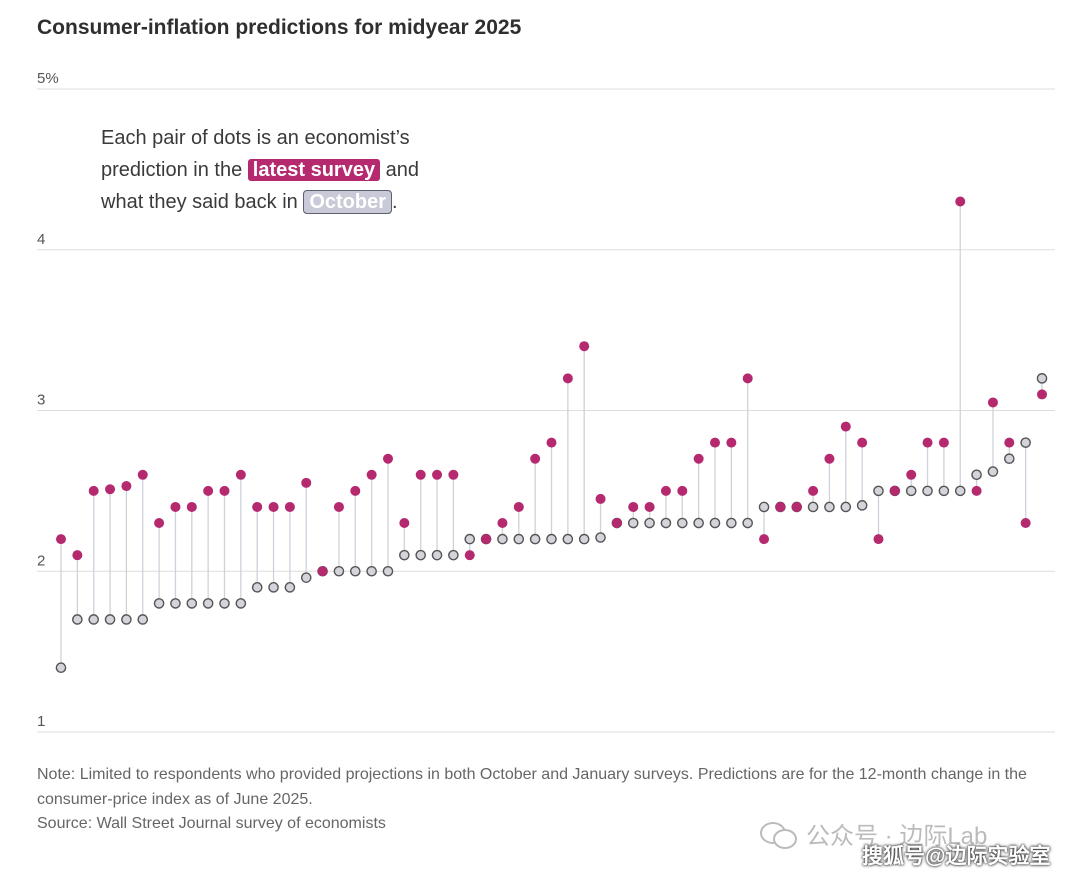 This screenshot has width=1080, height=876. What do you see at coordinates (48, 78) in the screenshot?
I see `y-tick-label: 5%` at bounding box center [48, 78].